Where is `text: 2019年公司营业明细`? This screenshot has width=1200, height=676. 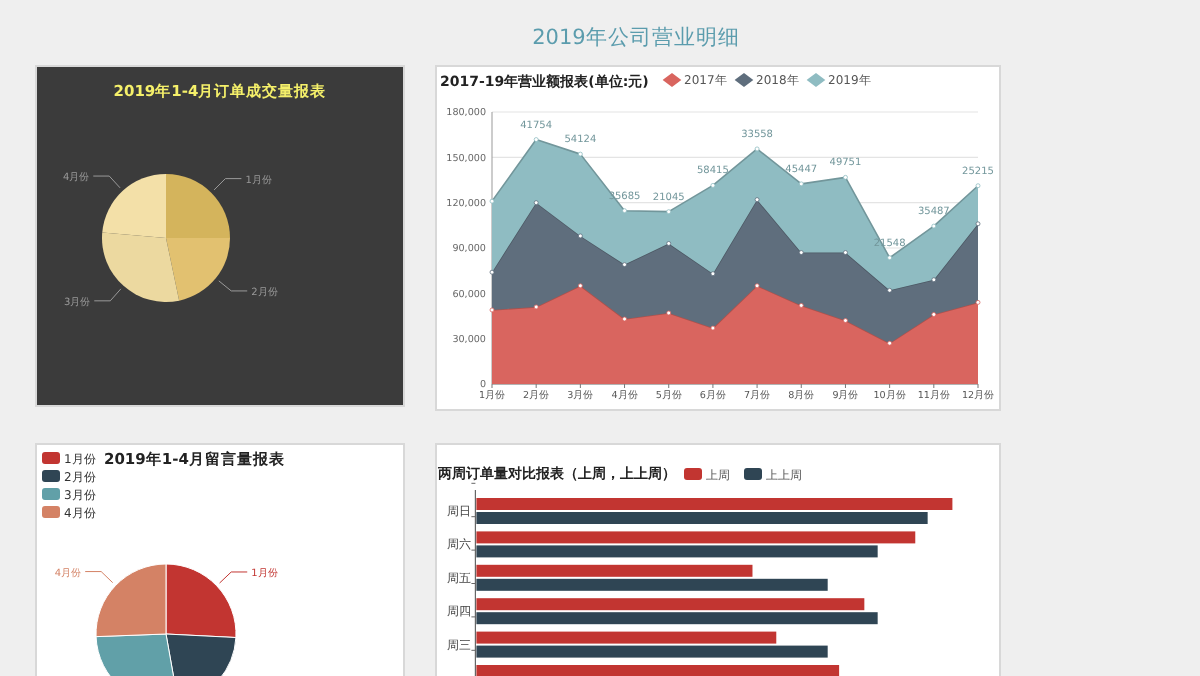
text: 2019年公司营业明细 is located at coordinates (636, 37).